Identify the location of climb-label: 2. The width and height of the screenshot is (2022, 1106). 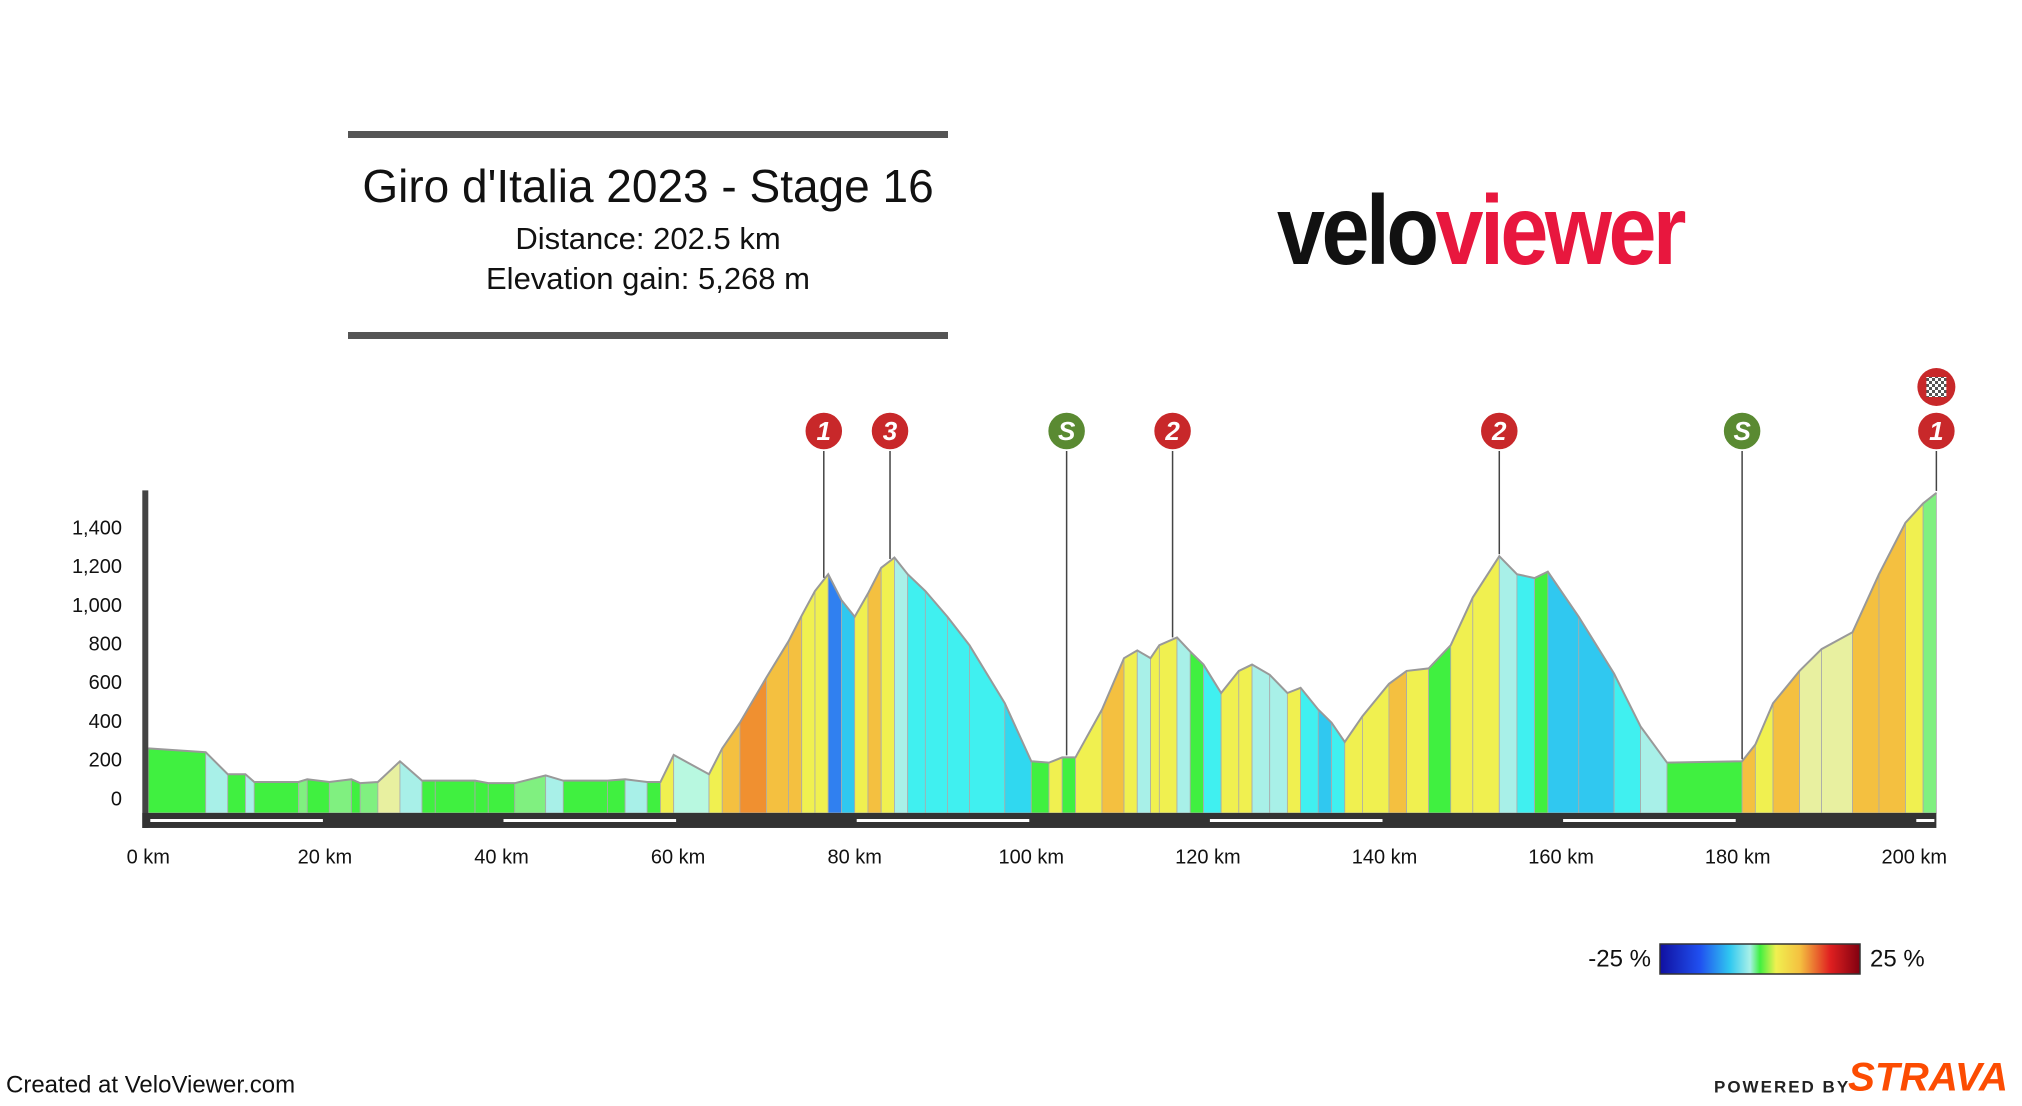
(1499, 431).